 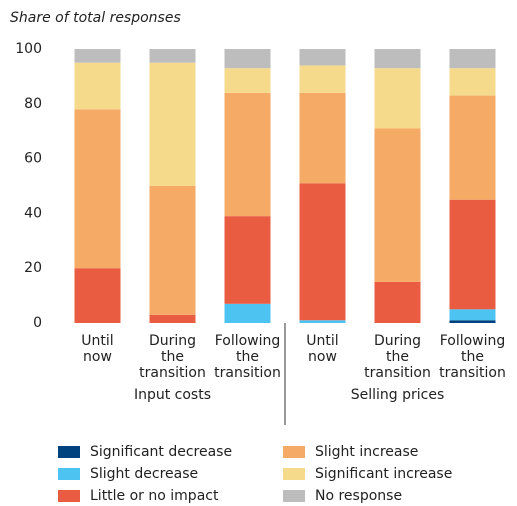 I want to click on group-label: Input costs, so click(x=172, y=395).